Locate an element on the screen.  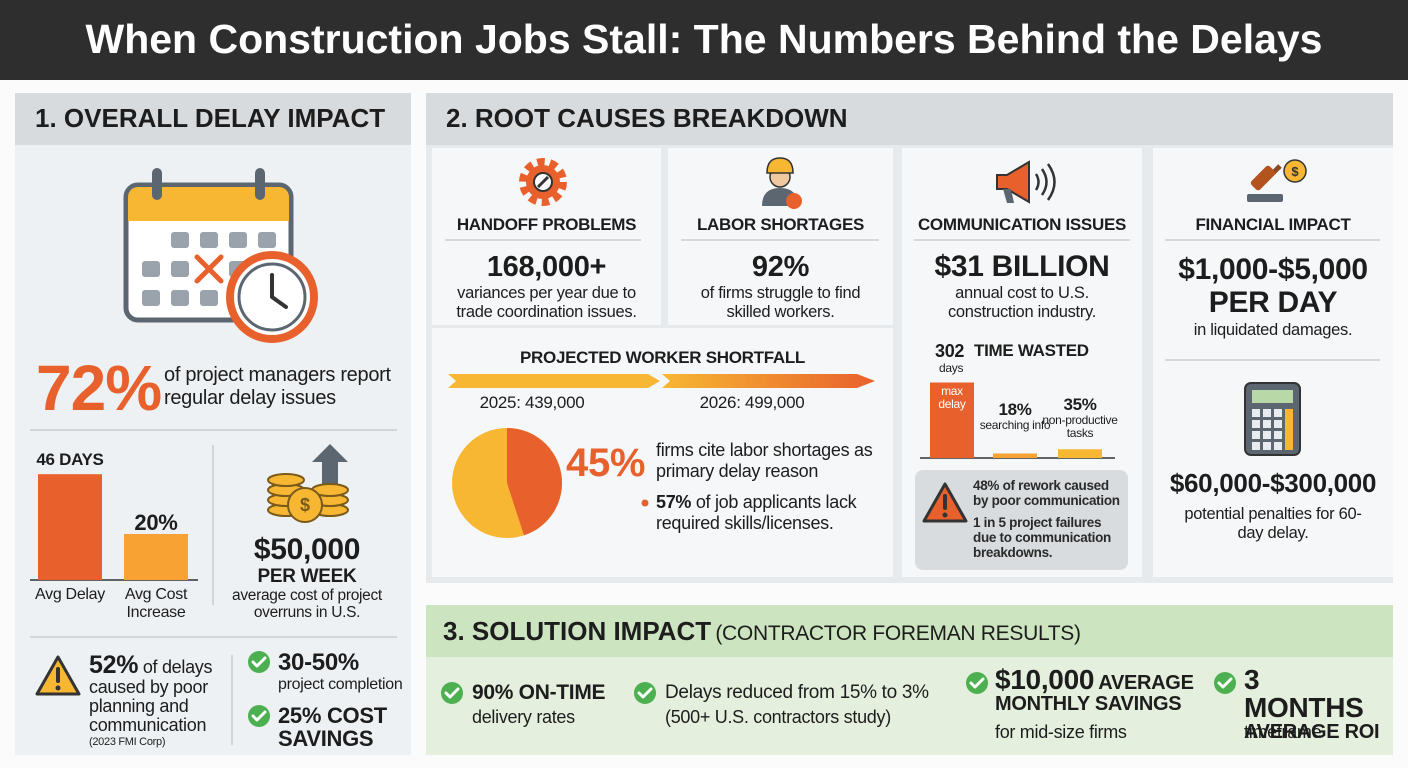
result-bold: 25% COST SAVINGS is located at coordinates (332, 727).